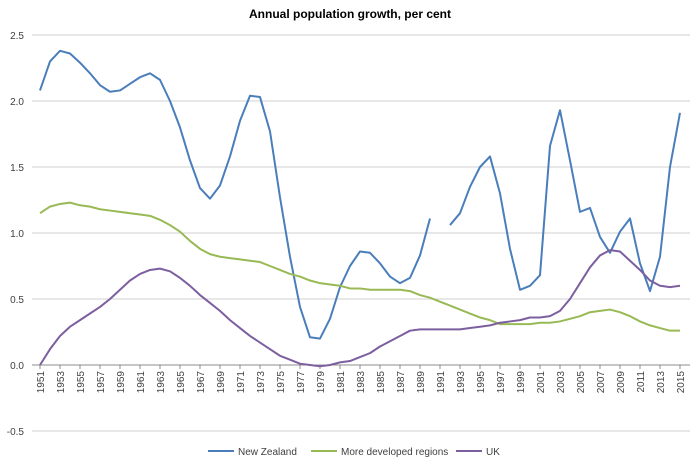  I want to click on y-tick-label: -0.5, so click(16, 432).